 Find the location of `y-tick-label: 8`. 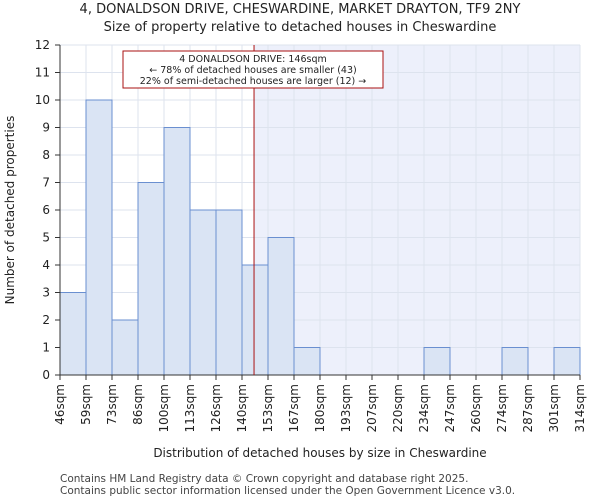

y-tick-label: 8 is located at coordinates (46, 155).